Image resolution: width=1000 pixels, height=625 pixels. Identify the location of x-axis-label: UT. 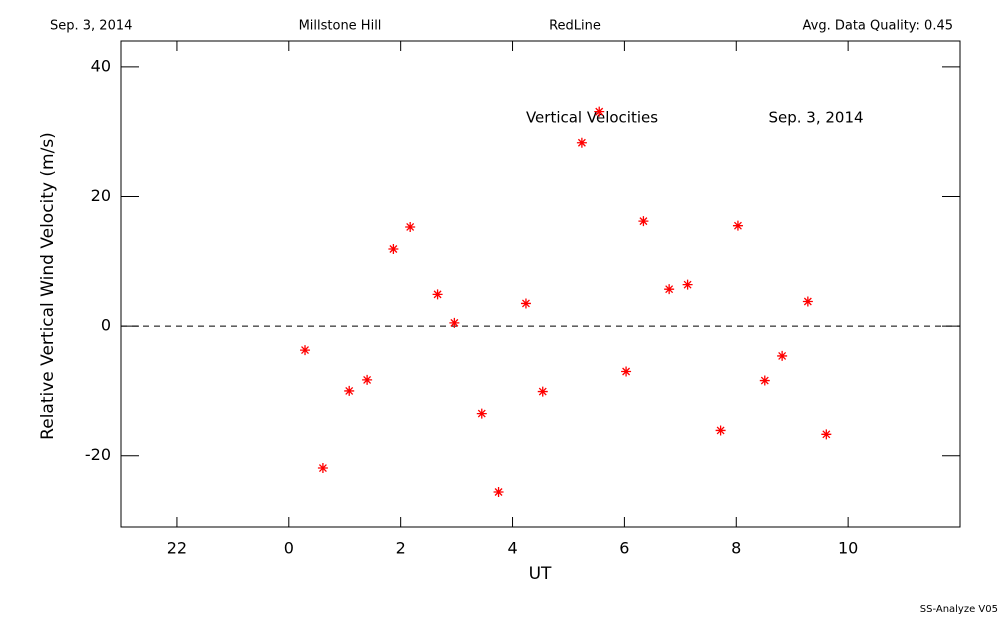
(540, 574).